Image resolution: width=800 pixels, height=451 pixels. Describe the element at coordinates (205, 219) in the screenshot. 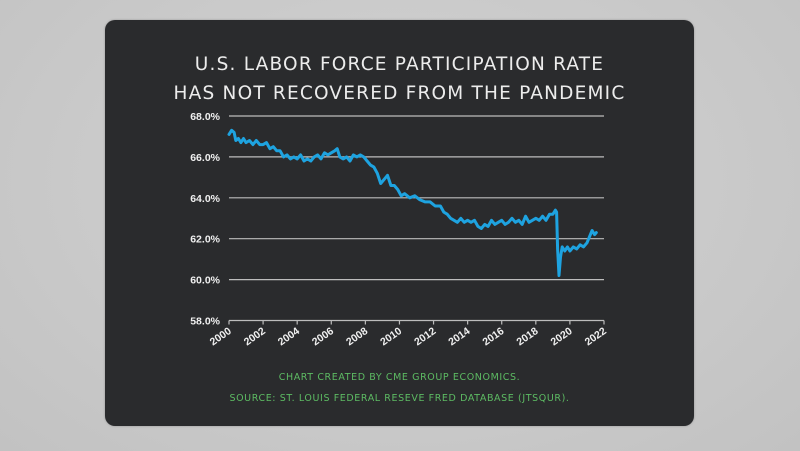

I see `y-axis-ticks: 58.0% 60.0% 62.0% 64.0% 66.0% 68.0%` at that location.